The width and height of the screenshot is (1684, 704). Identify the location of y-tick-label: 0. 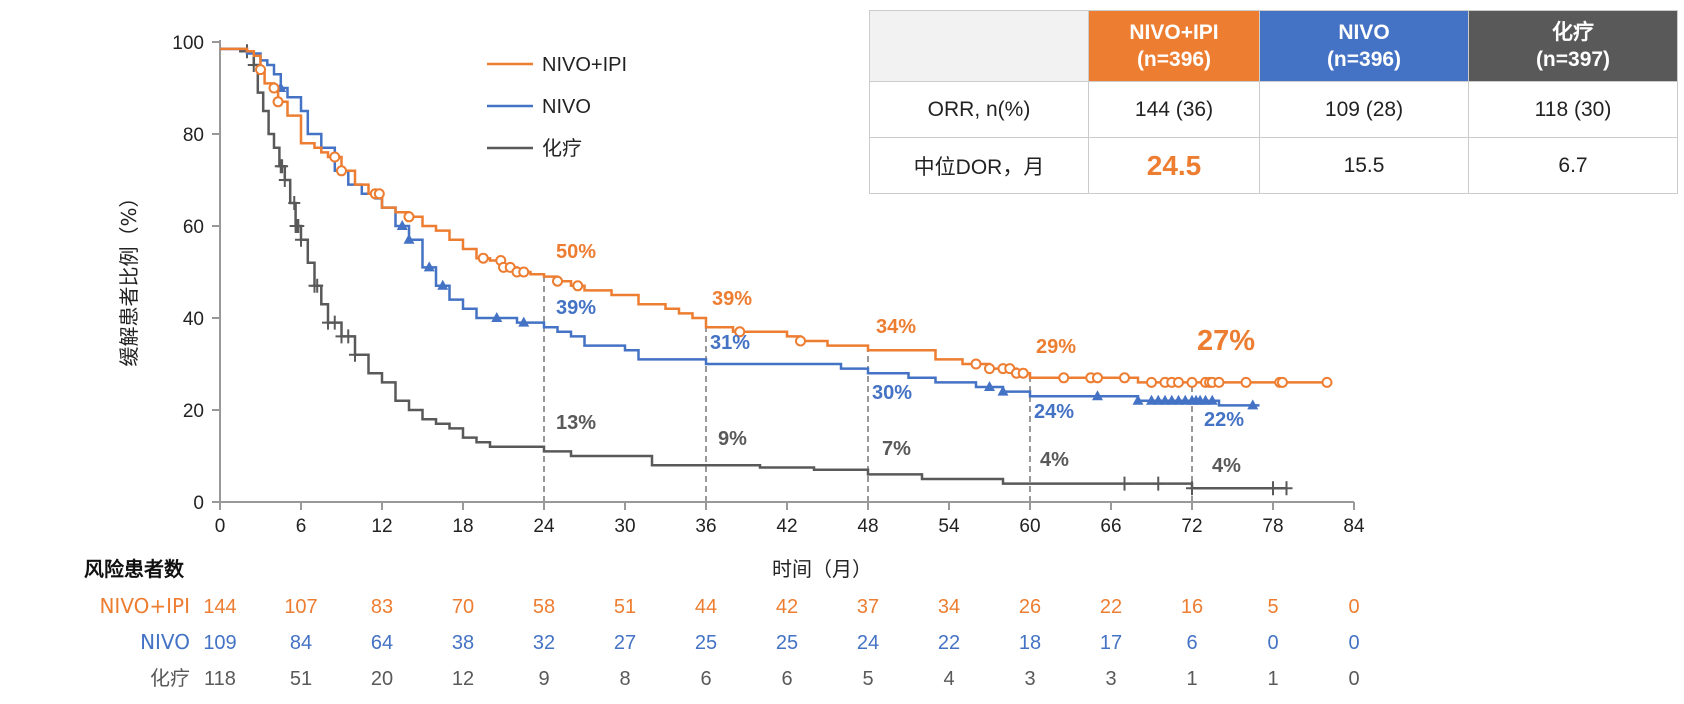
(198, 503).